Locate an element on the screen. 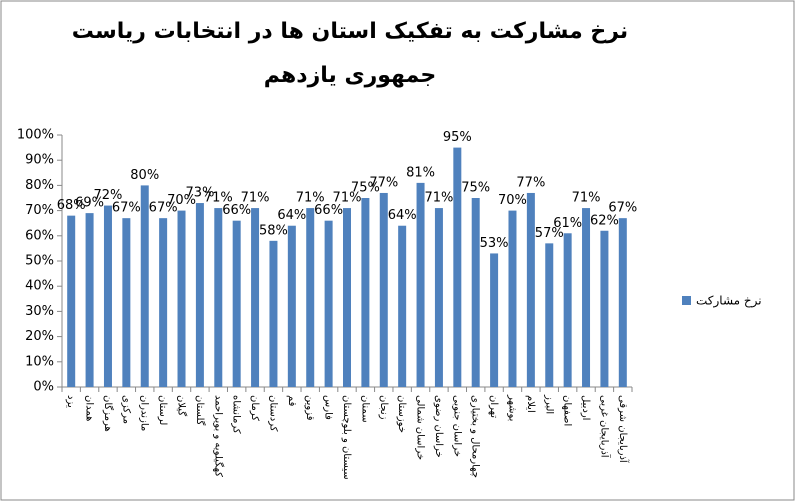  y-tick-label: 50% is located at coordinates (39, 261).